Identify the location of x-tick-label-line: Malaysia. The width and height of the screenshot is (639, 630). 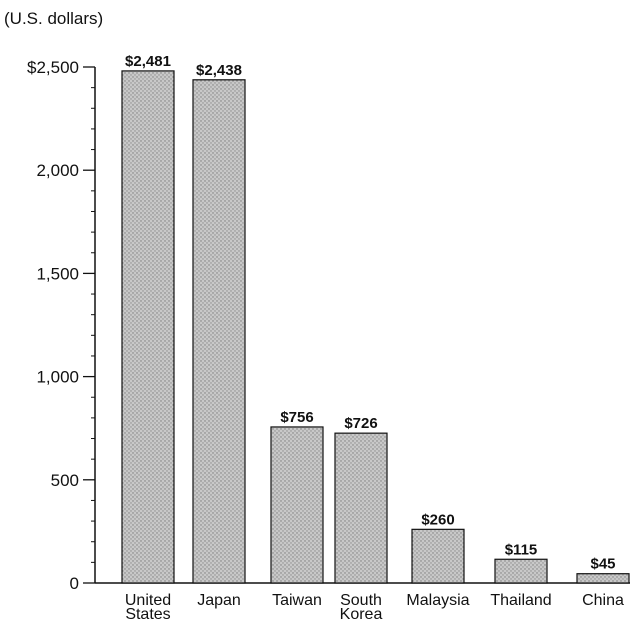
(437, 600).